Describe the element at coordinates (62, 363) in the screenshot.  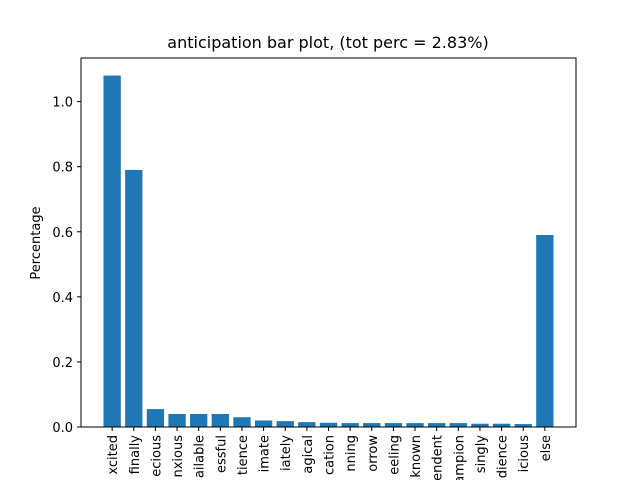
I see `y-tick-label: 0.2` at that location.